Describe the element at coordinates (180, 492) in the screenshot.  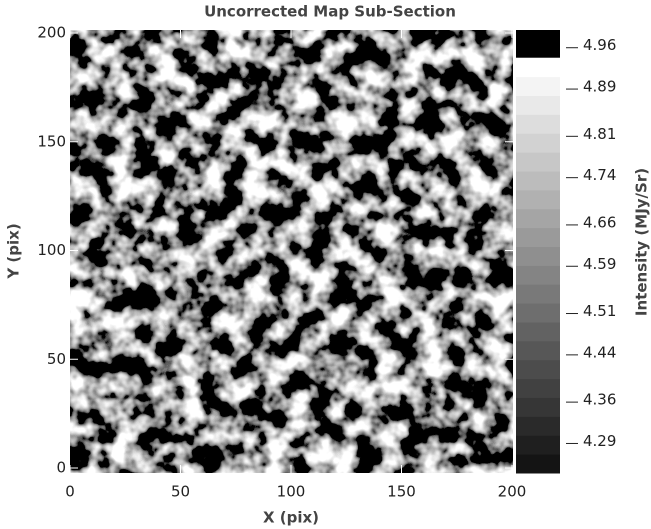
I see `x-tick-label: 50` at that location.